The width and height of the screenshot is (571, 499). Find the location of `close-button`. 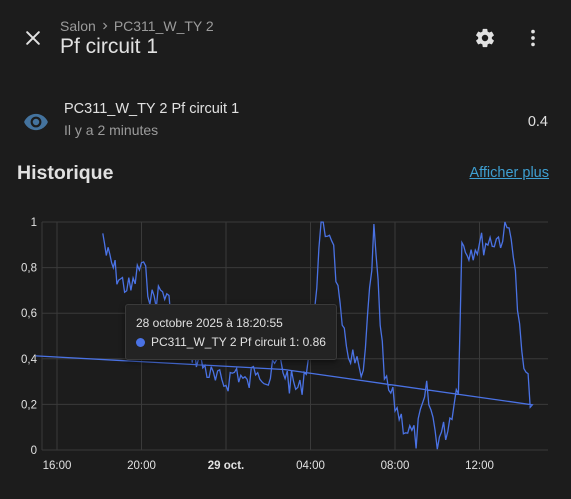

close-button is located at coordinates (33, 38).